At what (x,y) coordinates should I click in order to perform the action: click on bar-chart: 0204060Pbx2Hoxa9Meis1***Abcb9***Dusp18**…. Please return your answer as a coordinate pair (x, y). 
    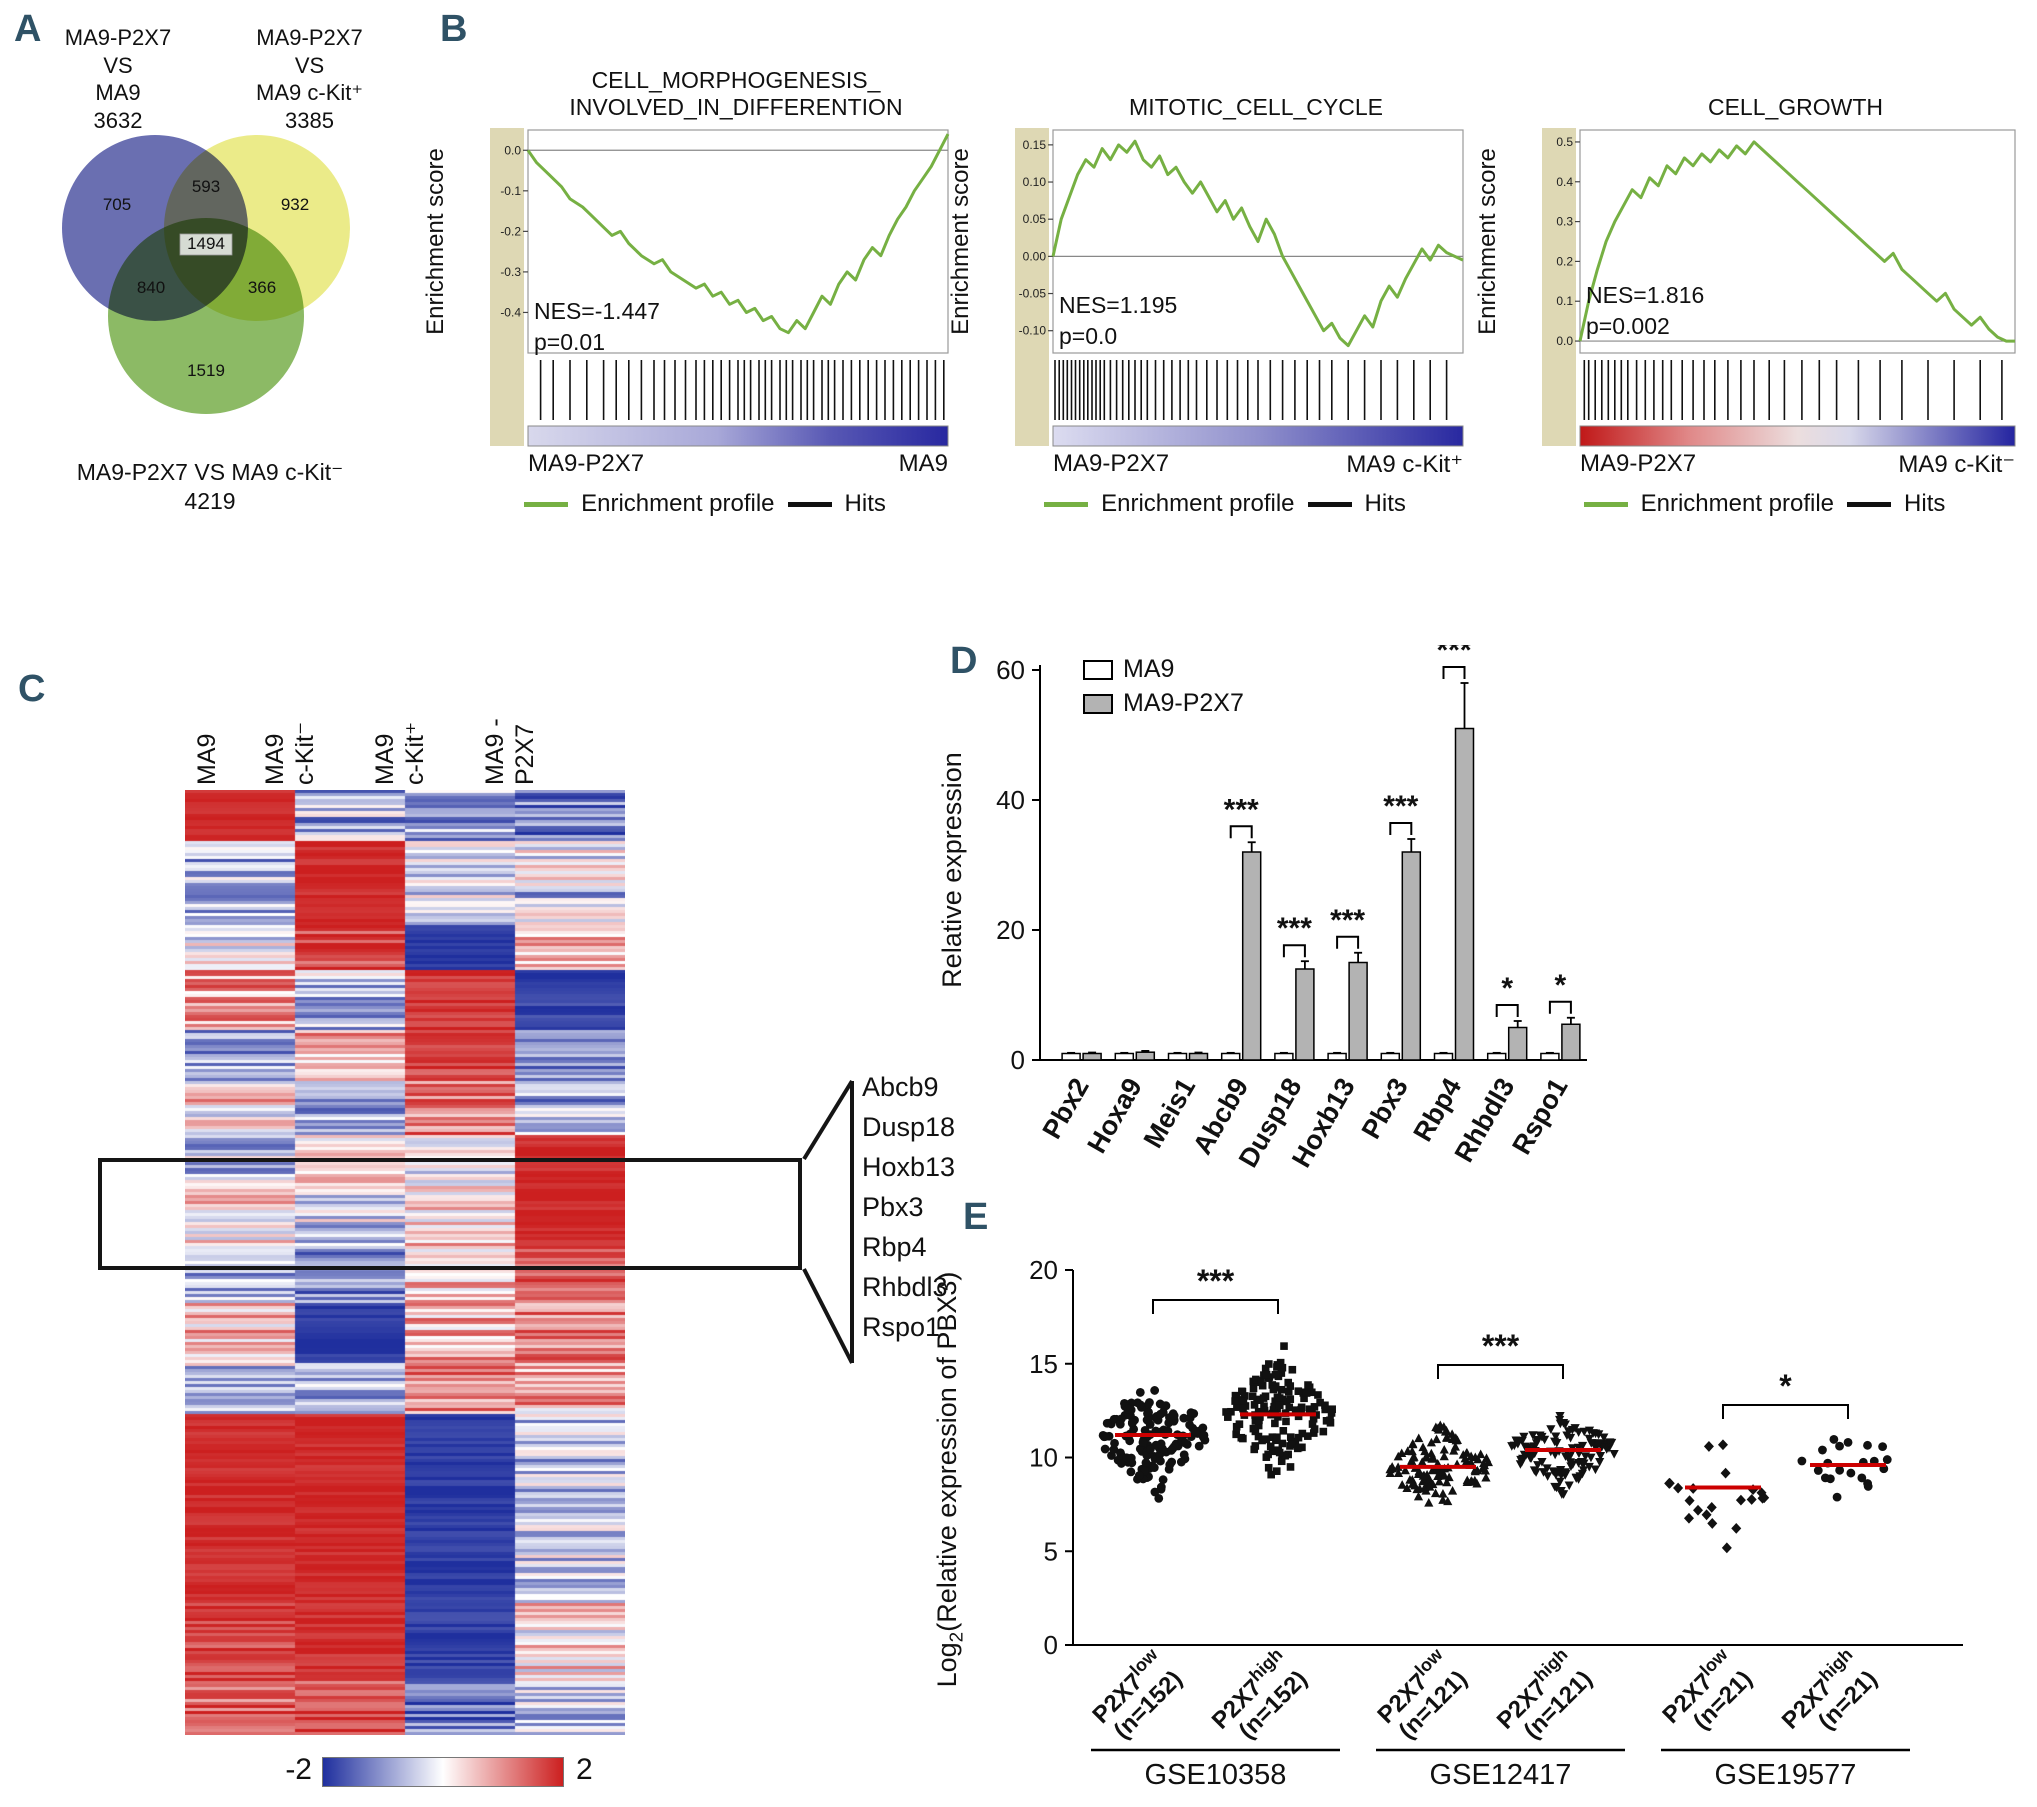
    Looking at the image, I should click on (1291, 908).